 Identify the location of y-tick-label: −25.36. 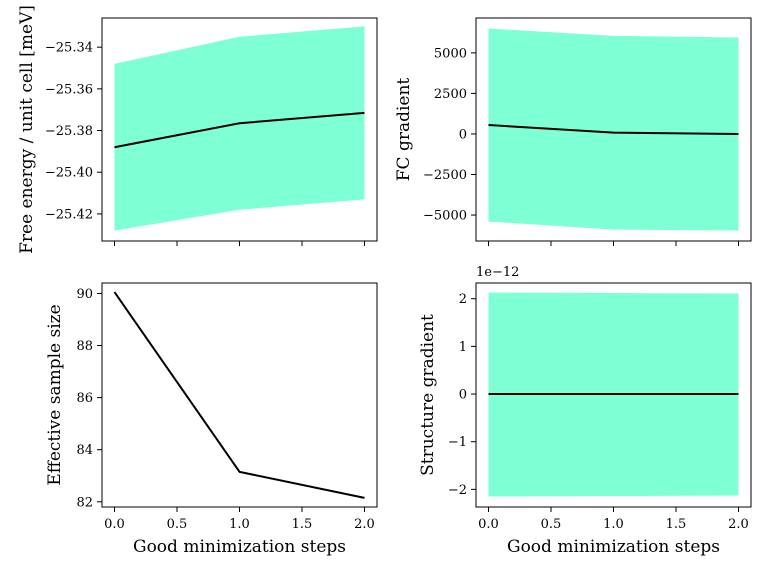
(69, 89).